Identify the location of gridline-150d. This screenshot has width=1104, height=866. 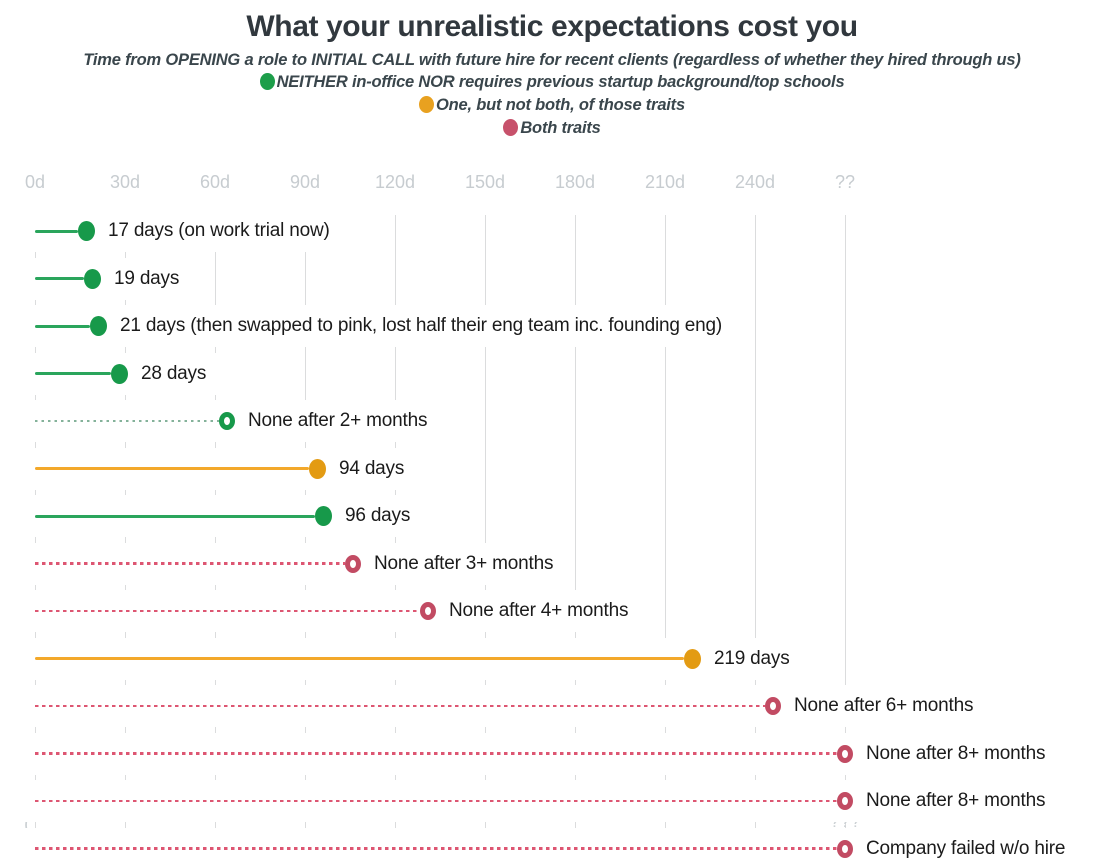
(485, 538).